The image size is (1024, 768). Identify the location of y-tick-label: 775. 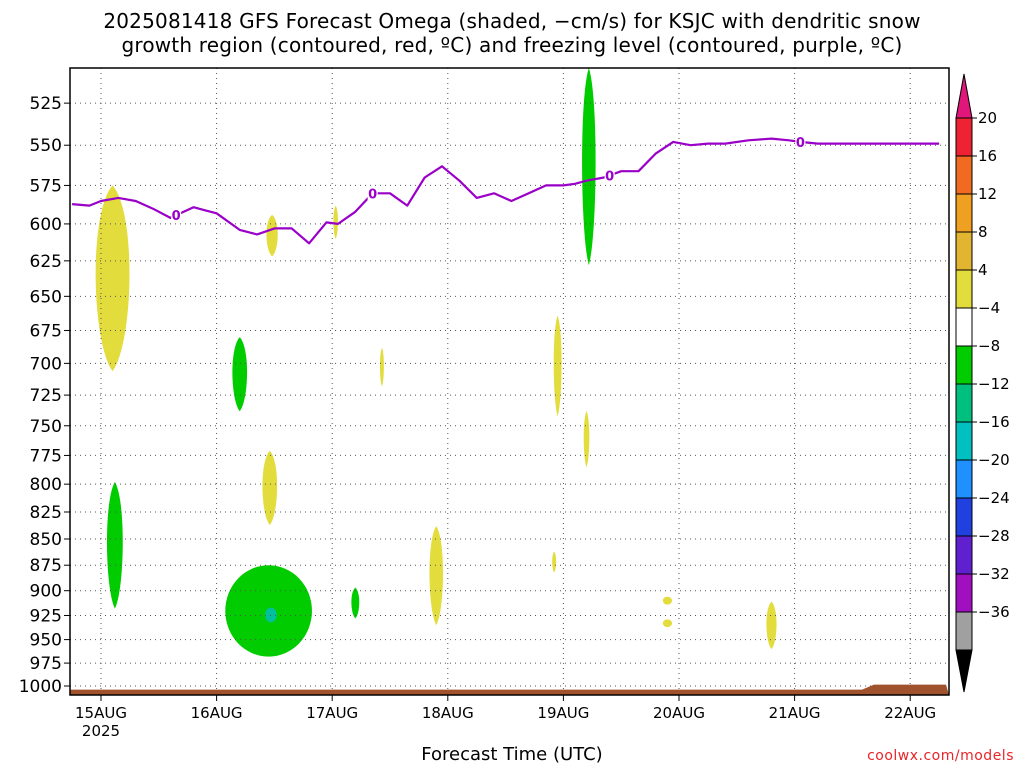
(46, 456).